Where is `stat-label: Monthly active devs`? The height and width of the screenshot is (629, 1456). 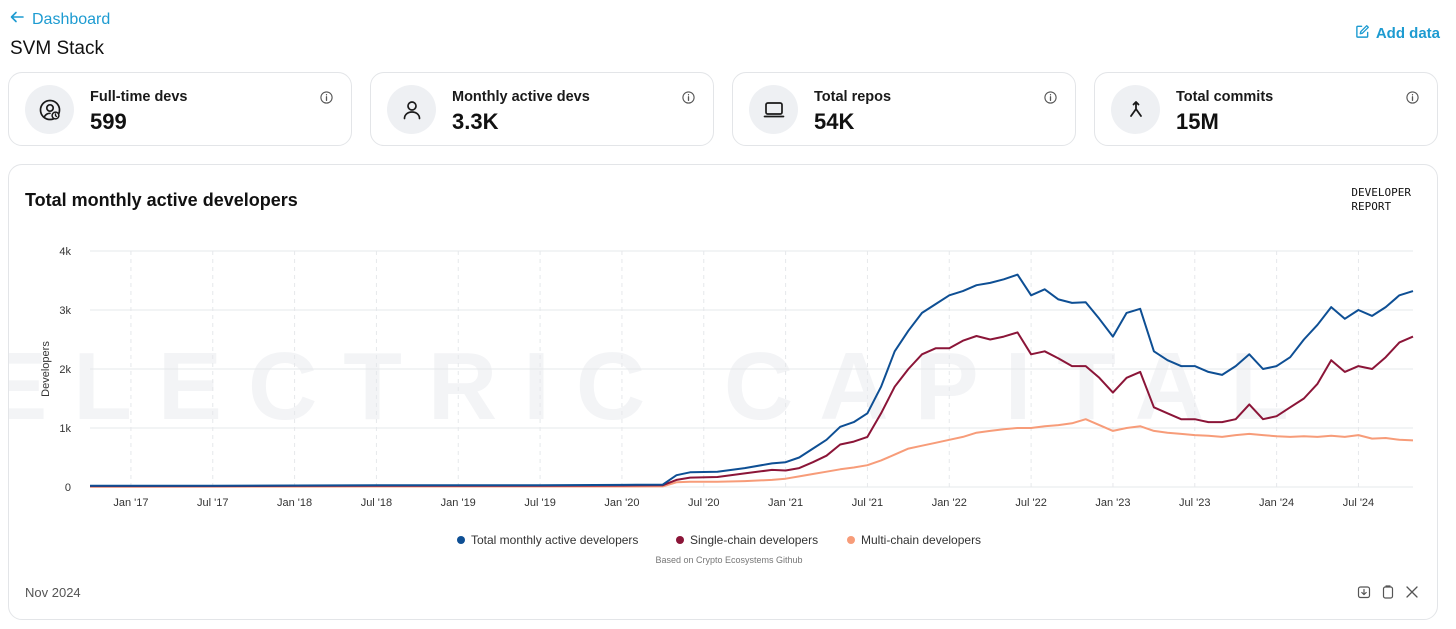 stat-label: Monthly active devs is located at coordinates (521, 97).